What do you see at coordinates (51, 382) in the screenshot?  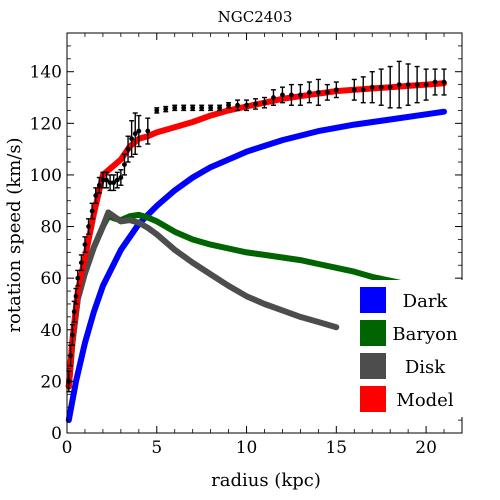 I see `y-tick-label: 20` at bounding box center [51, 382].